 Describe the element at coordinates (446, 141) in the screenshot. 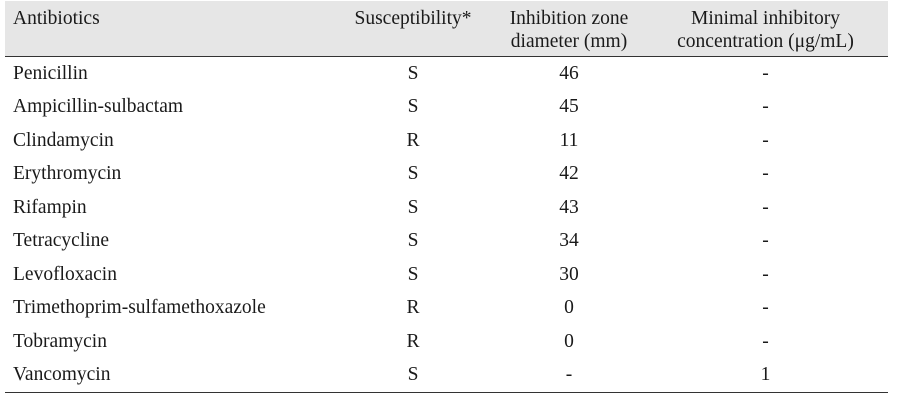

I see `table-row: Clindamycin R 11 -` at that location.